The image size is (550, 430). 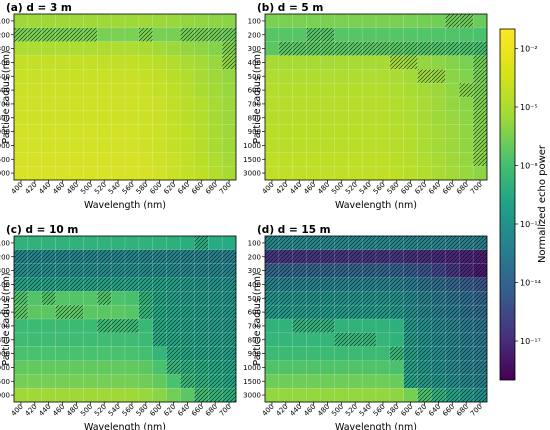 I want to click on y-tick-label: 600, so click(x=5, y=313).